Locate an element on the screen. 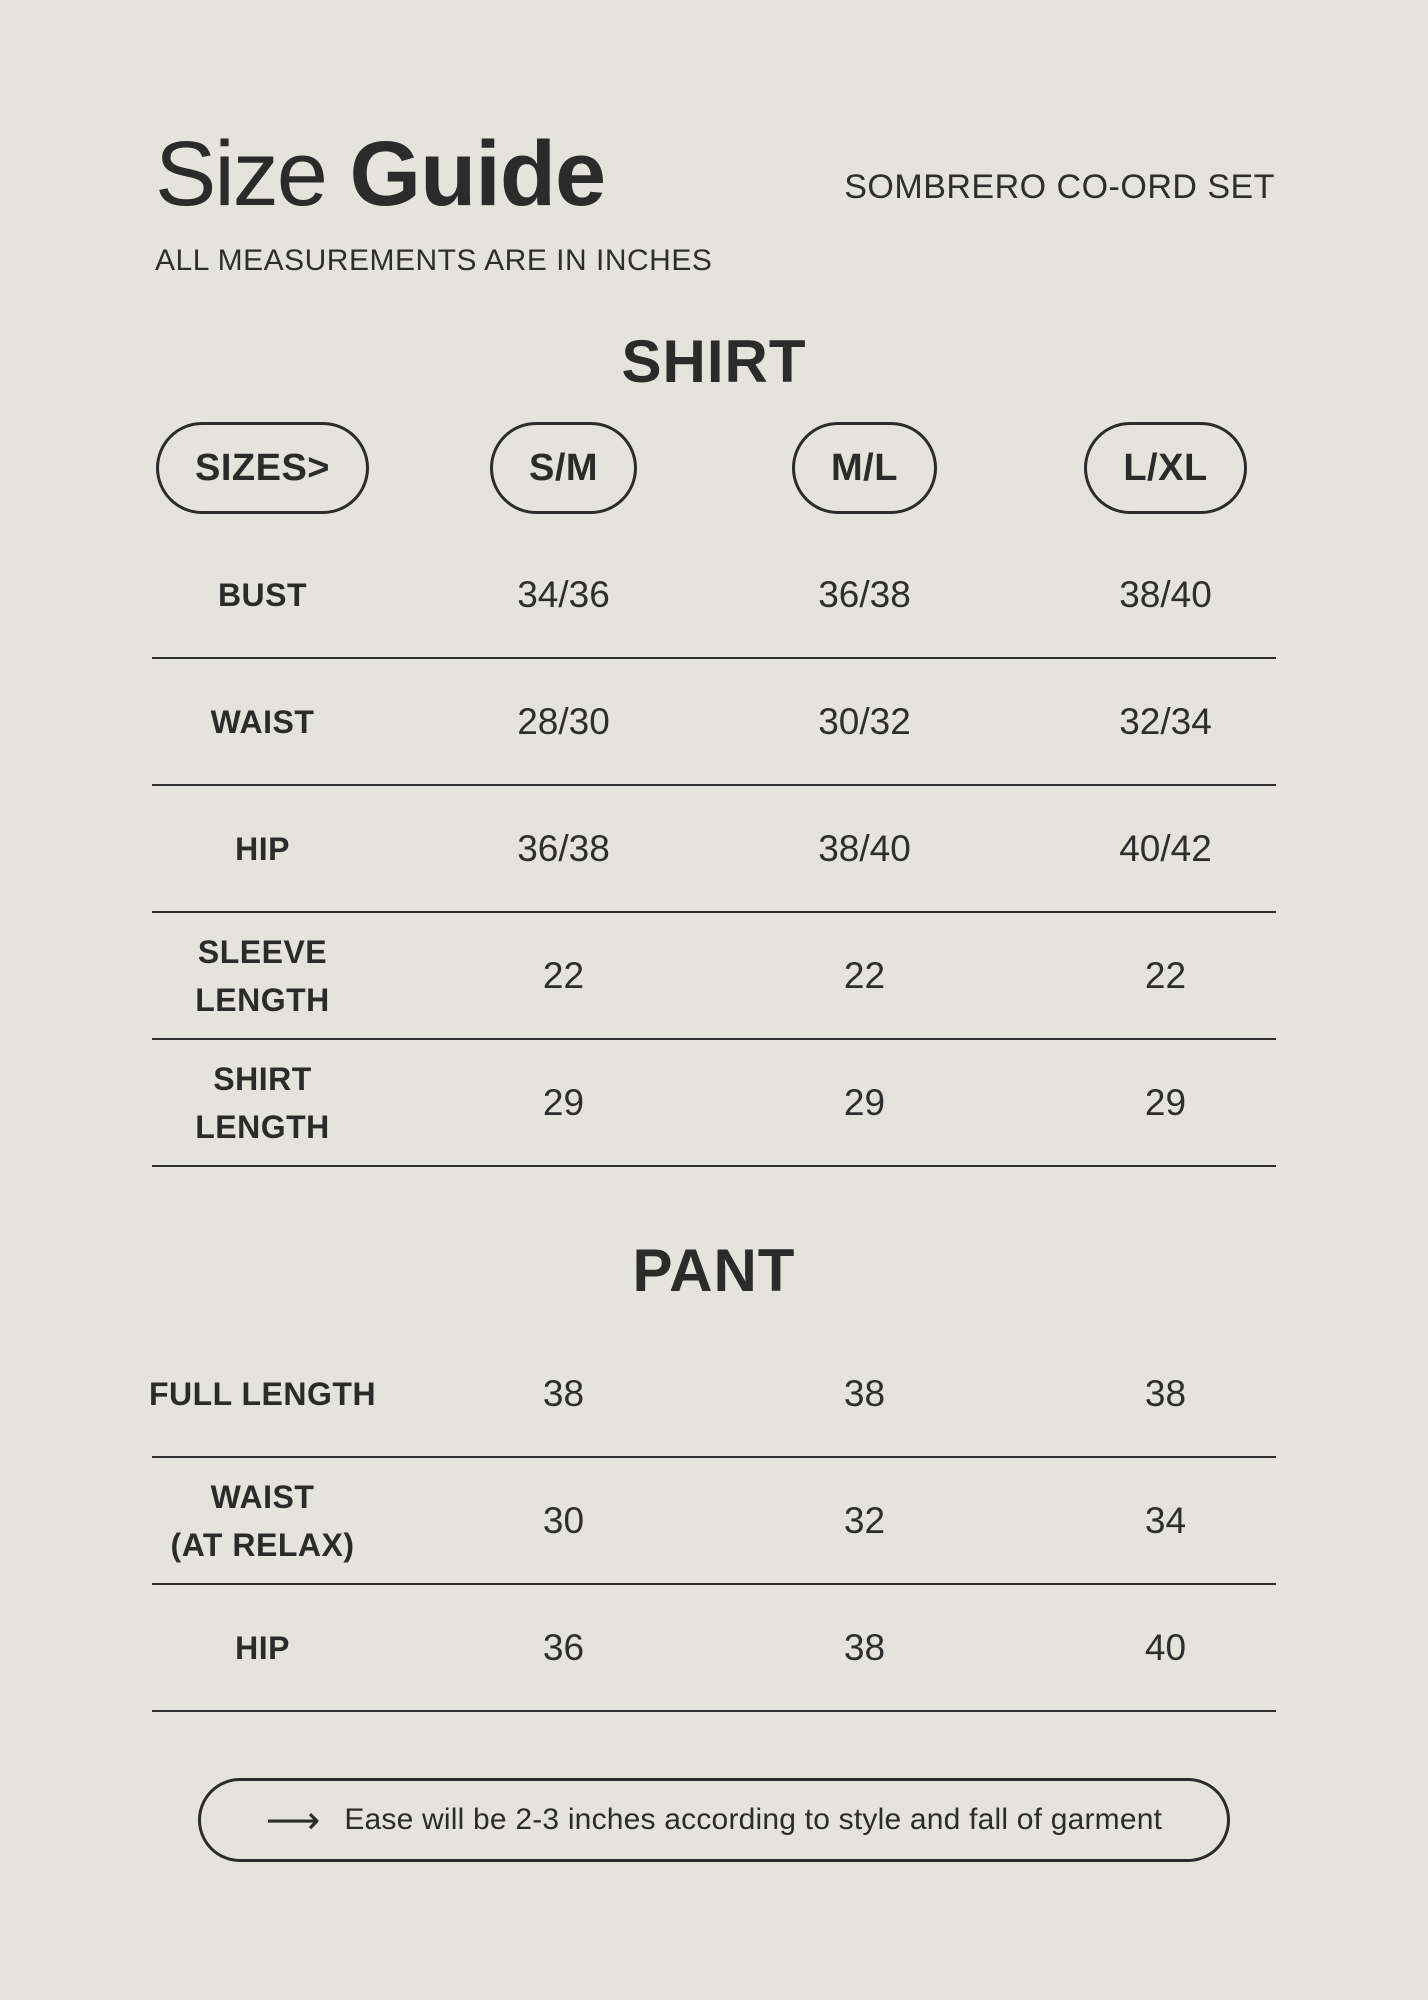 The image size is (1428, 2000). row-value: 30 is located at coordinates (563, 1520).